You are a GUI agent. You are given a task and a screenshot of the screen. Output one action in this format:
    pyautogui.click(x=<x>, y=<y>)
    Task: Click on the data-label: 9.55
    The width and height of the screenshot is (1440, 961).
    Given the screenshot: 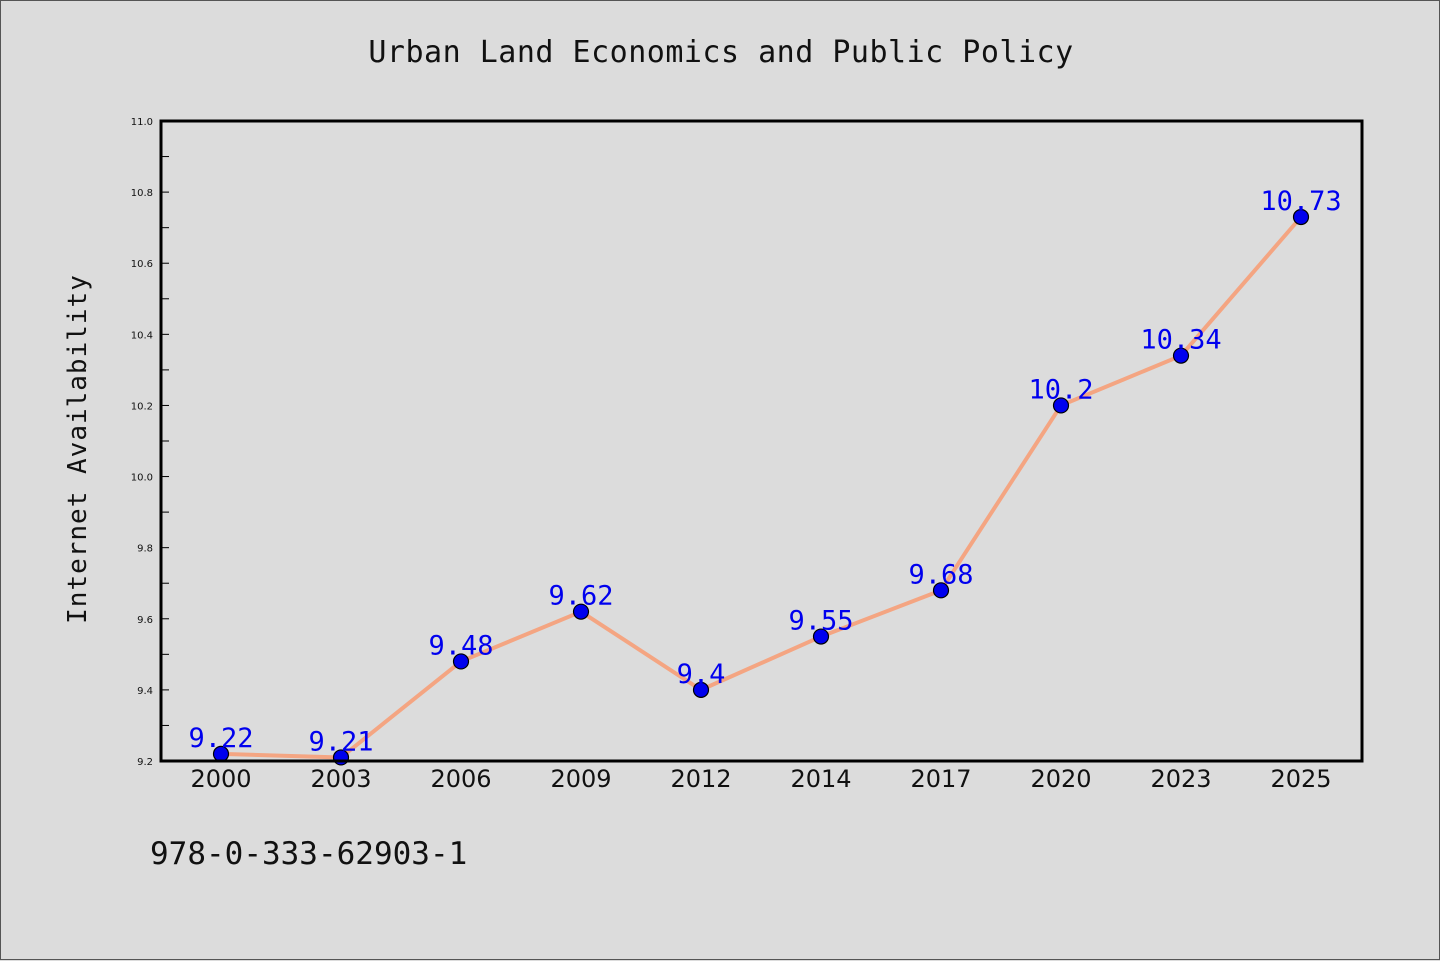 What is the action you would take?
    pyautogui.click(x=820, y=621)
    